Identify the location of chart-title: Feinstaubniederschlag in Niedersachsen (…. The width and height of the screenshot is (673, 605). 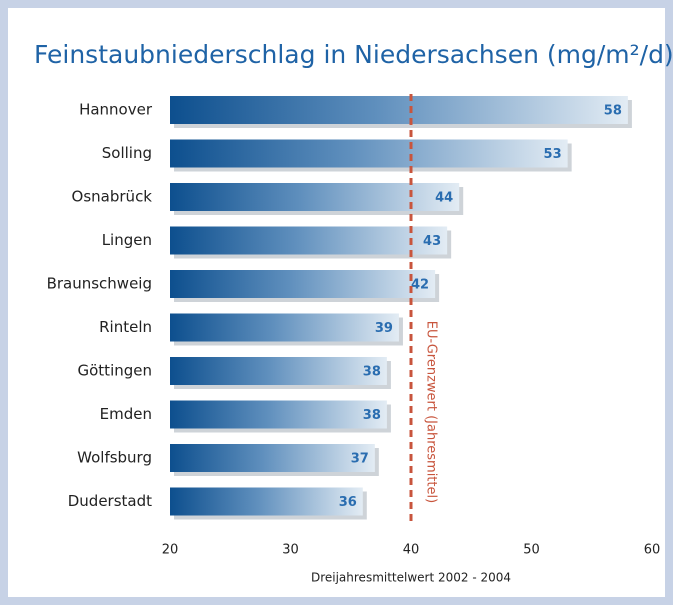
(353, 54).